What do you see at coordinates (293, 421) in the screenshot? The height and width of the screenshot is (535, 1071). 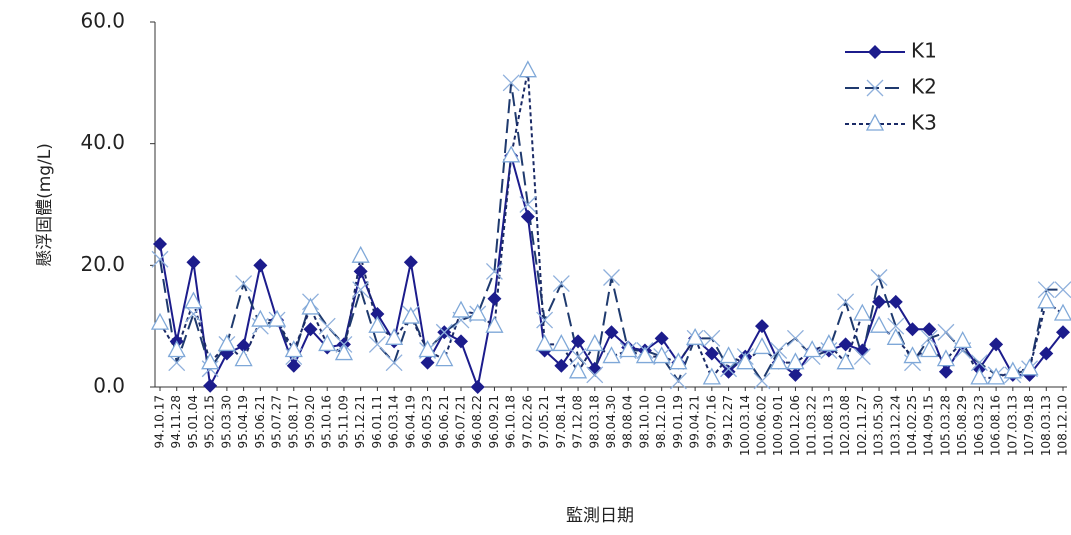 I see `x-tick-label: 95.08.17` at bounding box center [293, 421].